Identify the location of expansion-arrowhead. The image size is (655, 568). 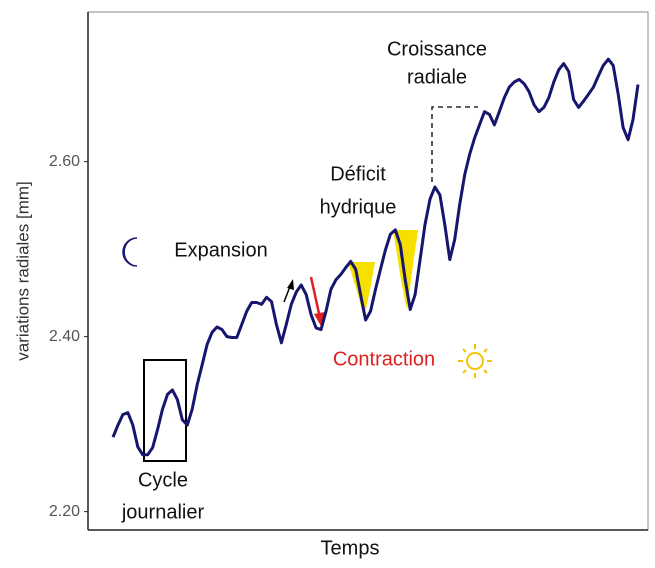
(290, 284).